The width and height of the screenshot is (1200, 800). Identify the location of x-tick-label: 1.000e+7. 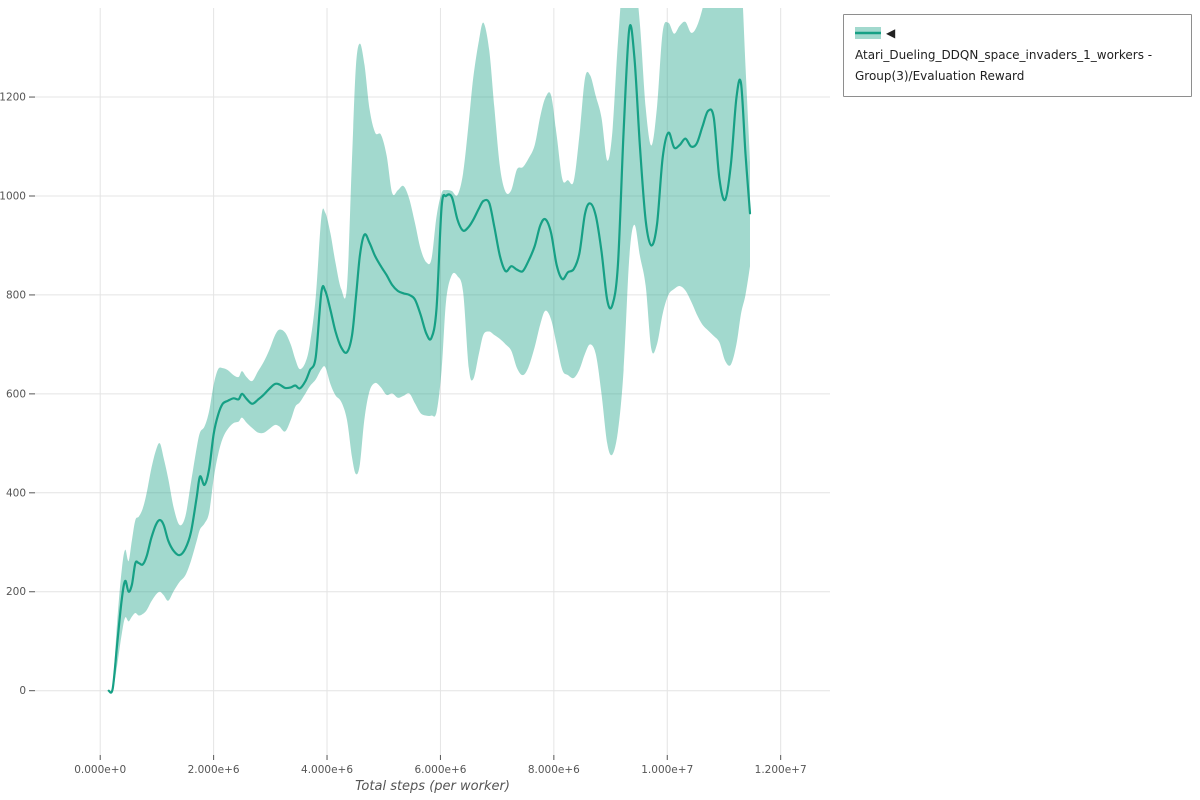
(667, 770).